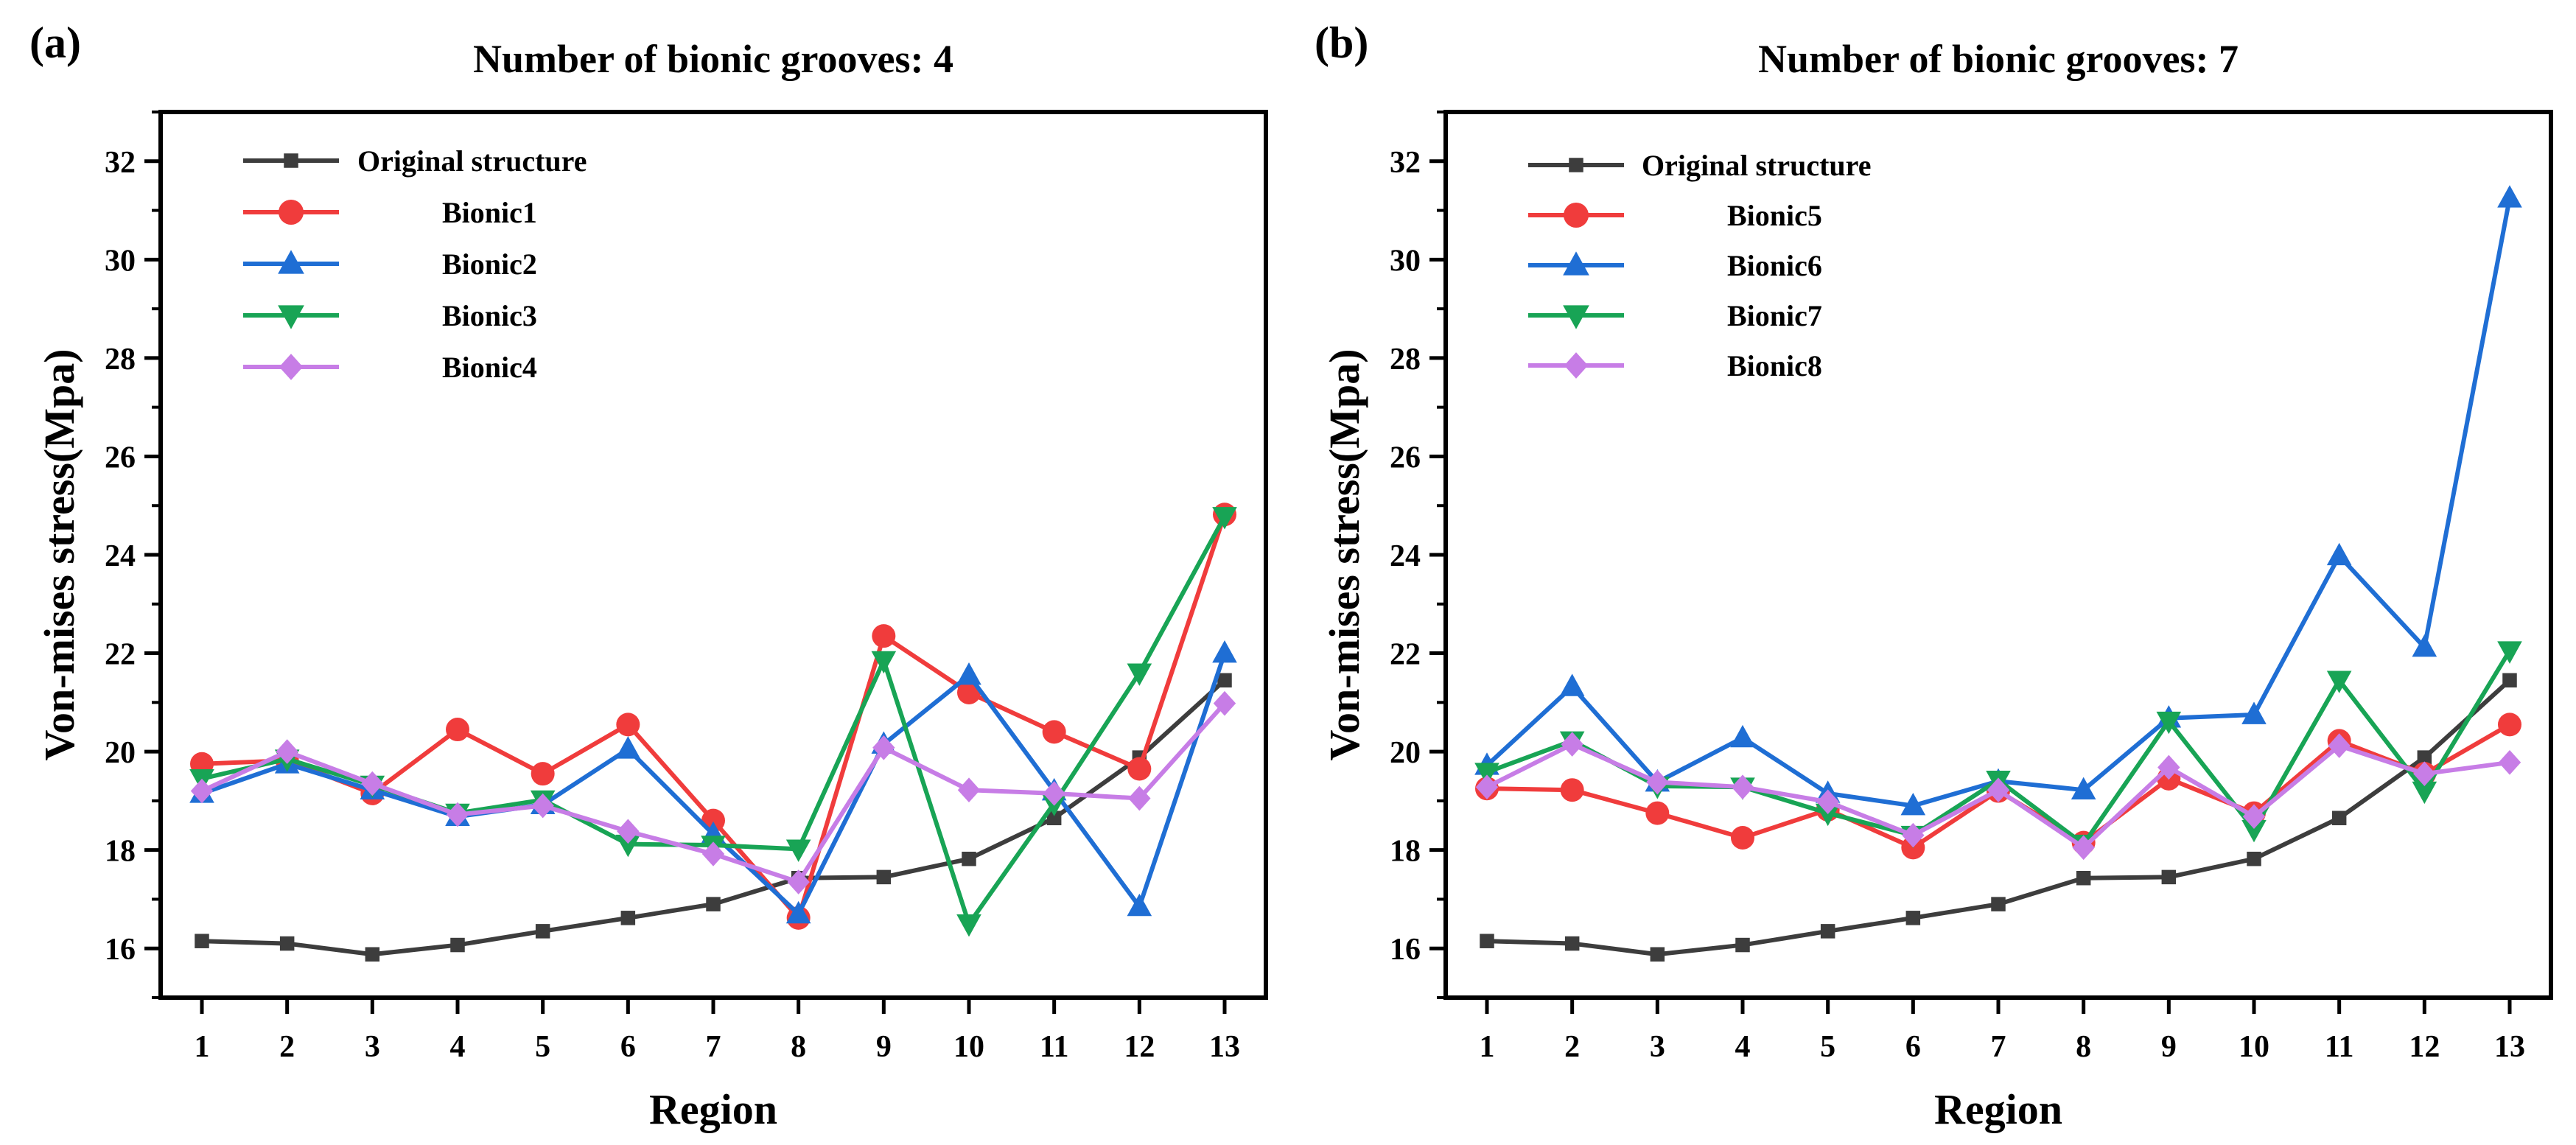  What do you see at coordinates (1405, 261) in the screenshot?
I see `y-tick-label: 30` at bounding box center [1405, 261].